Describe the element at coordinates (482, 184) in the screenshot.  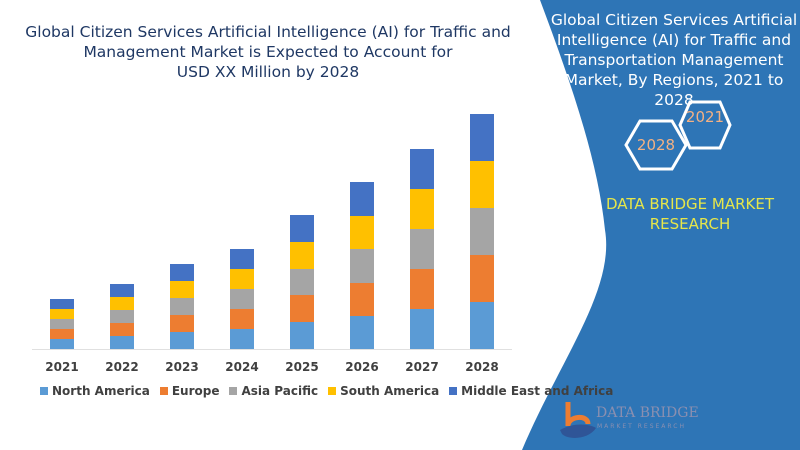
I see `bar-segment-2028-south-america` at that location.